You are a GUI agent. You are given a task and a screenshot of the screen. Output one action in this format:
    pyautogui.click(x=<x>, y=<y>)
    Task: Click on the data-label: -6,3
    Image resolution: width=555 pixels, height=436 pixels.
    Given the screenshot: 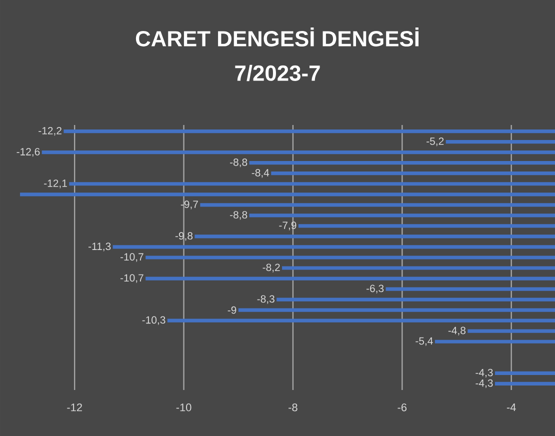 What is the action you would take?
    pyautogui.click(x=375, y=289)
    